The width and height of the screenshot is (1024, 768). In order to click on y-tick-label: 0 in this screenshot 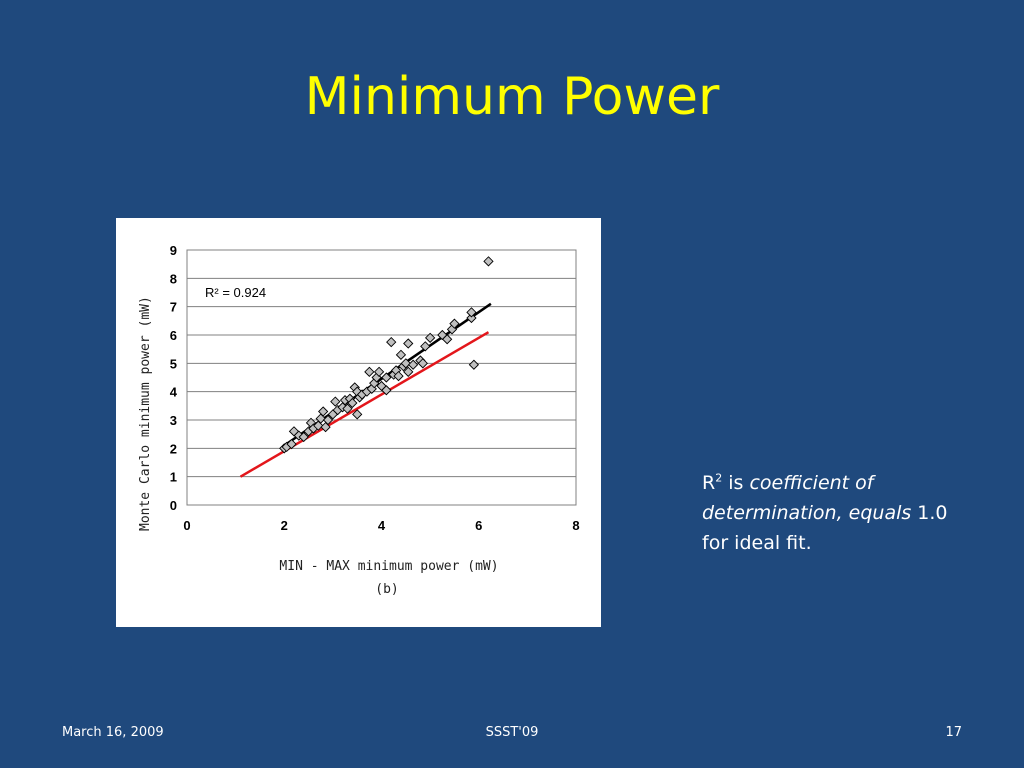, I will do `click(173, 505)`.